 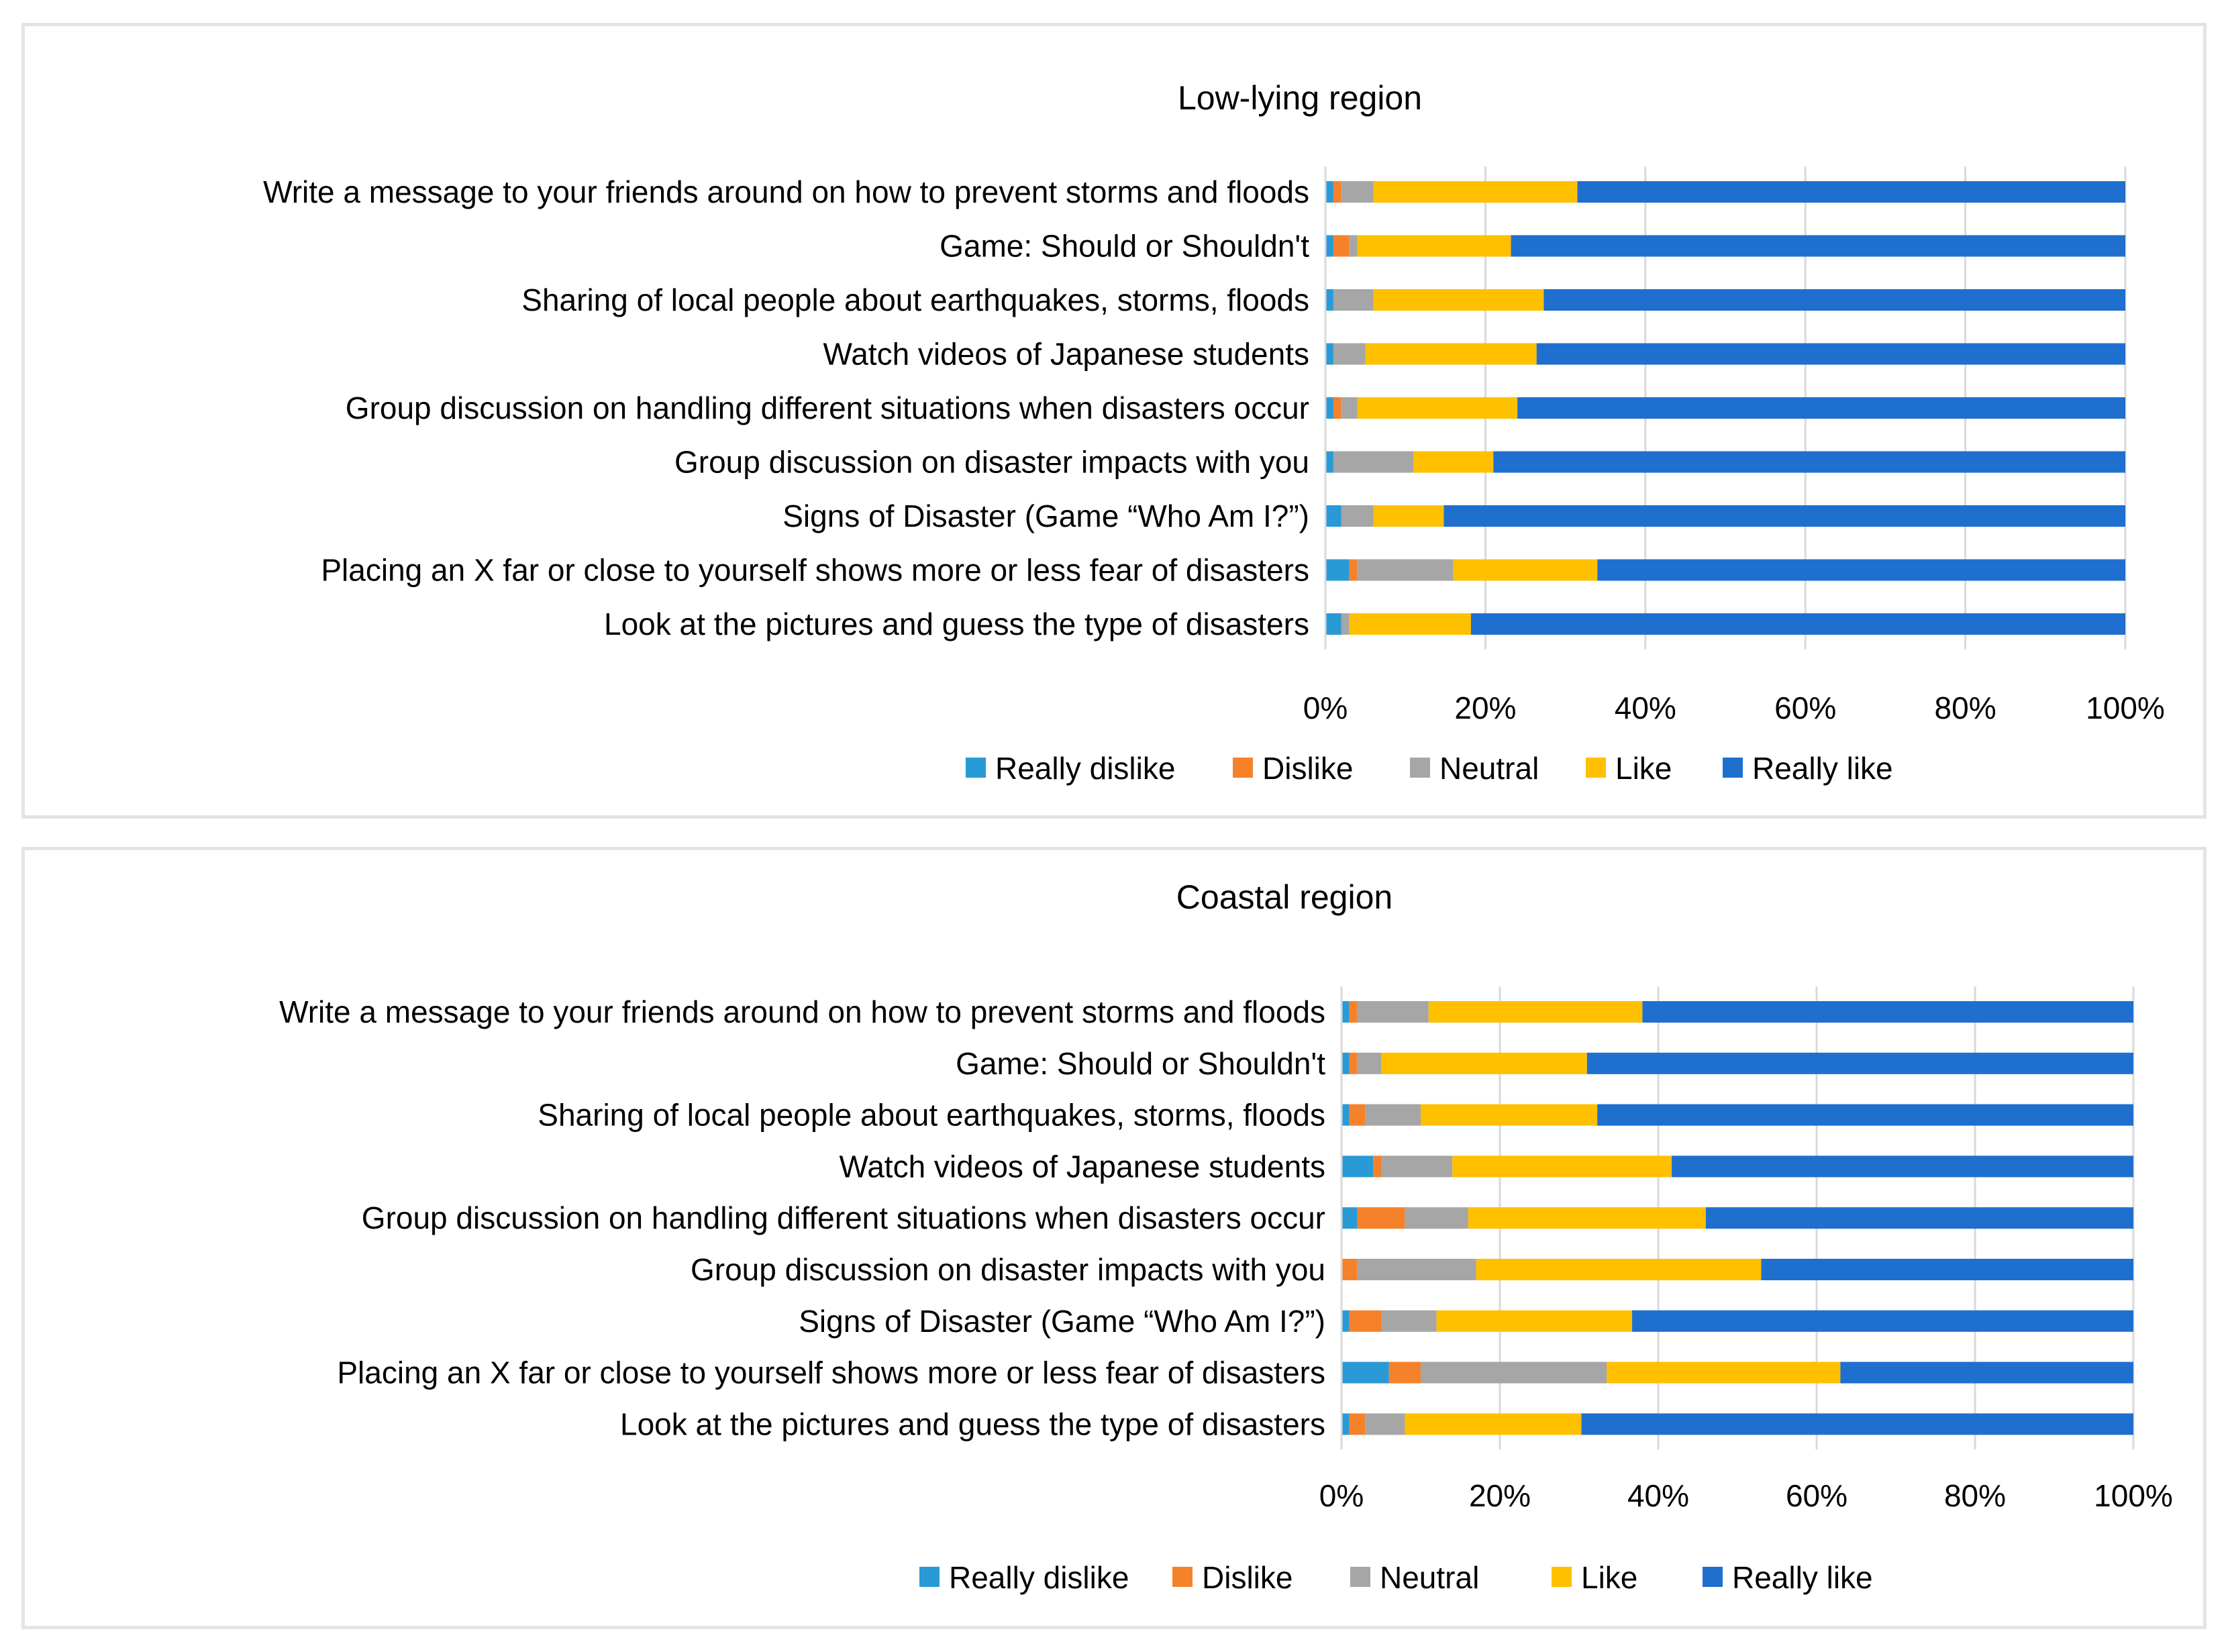 What do you see at coordinates (1420, 768) in the screenshot?
I see `low-lying-region-legend-swatch-neutral` at bounding box center [1420, 768].